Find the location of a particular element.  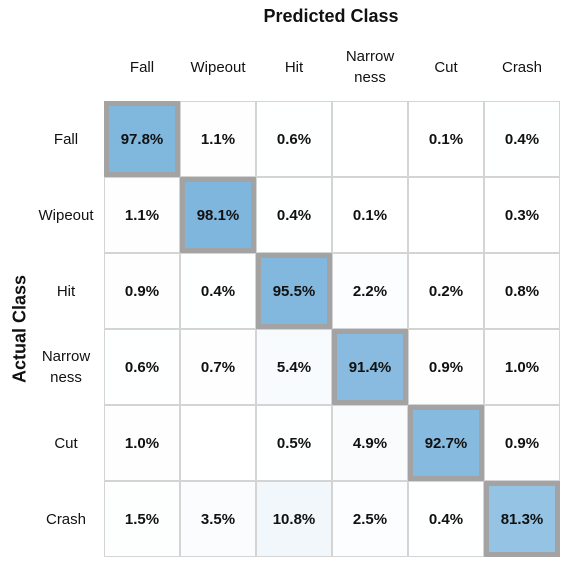

cell-value: 98.1% is located at coordinates (218, 215).